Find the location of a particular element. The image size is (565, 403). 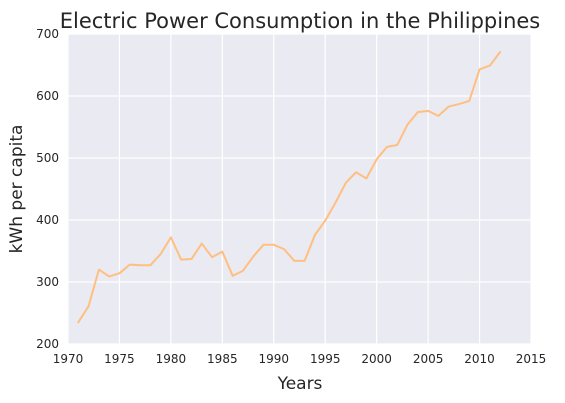

x-tick-label: 2005 is located at coordinates (428, 359).